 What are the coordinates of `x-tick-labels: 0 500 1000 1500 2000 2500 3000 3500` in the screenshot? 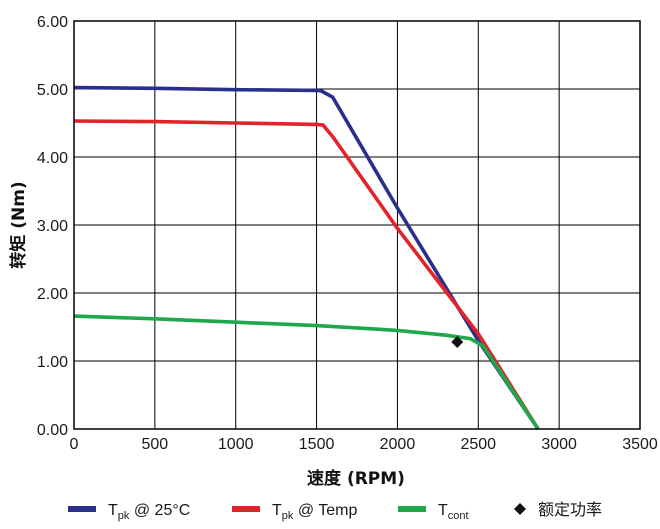 It's located at (364, 444).